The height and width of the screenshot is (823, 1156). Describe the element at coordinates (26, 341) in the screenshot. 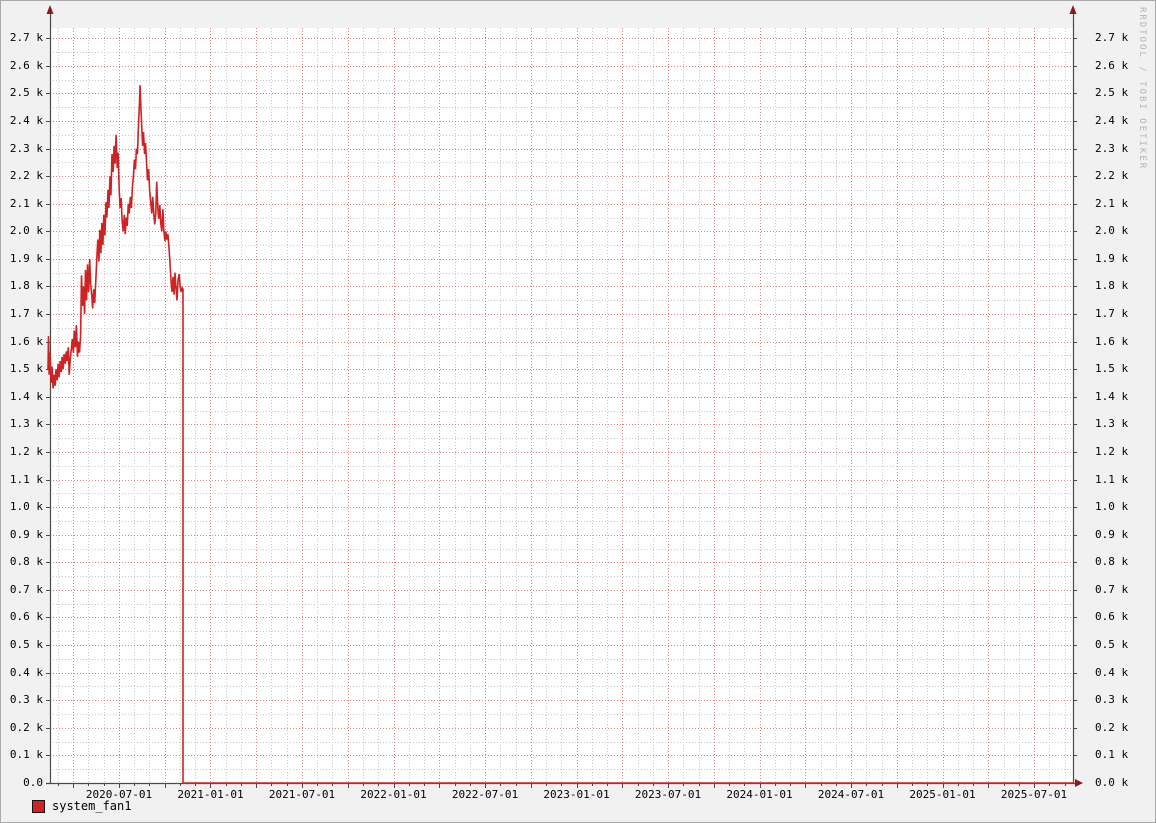

I see `y-axis-label-left: 1.6 k` at that location.